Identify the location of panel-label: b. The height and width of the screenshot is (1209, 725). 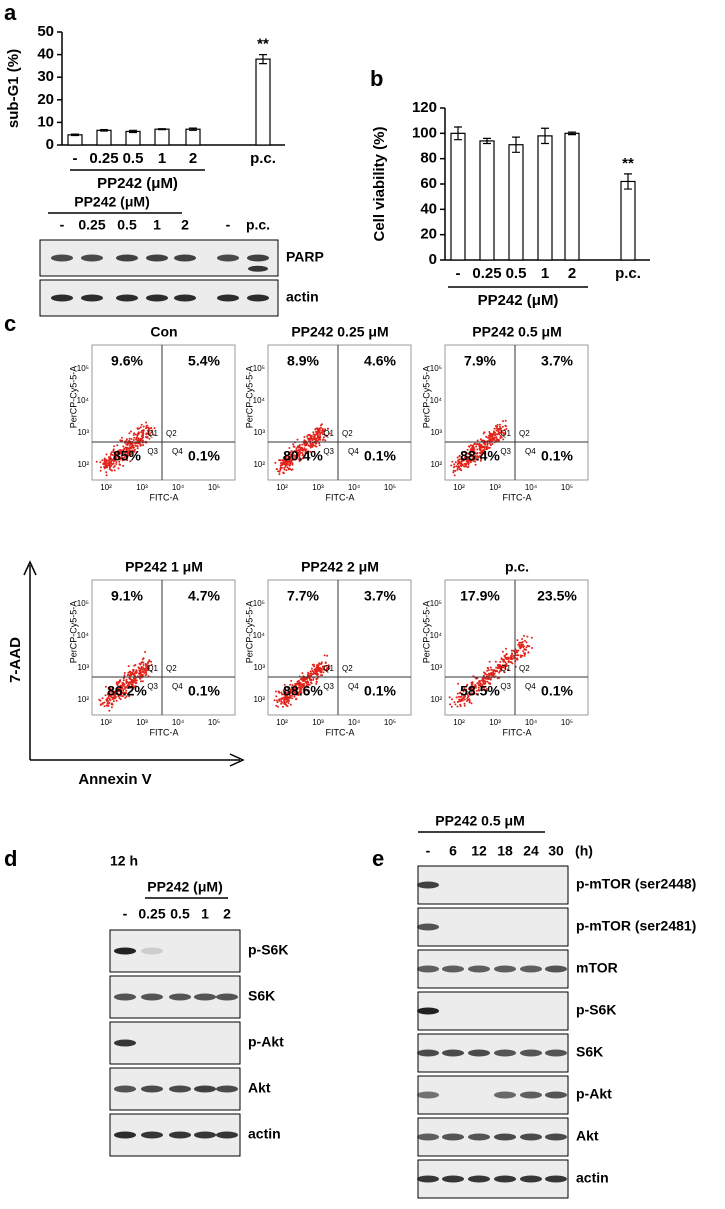
(376, 78).